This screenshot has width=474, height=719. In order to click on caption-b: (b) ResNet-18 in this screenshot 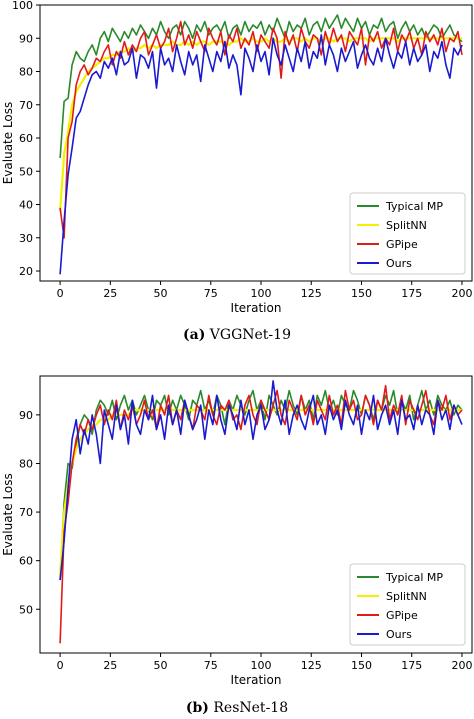, I will do `click(237, 708)`.